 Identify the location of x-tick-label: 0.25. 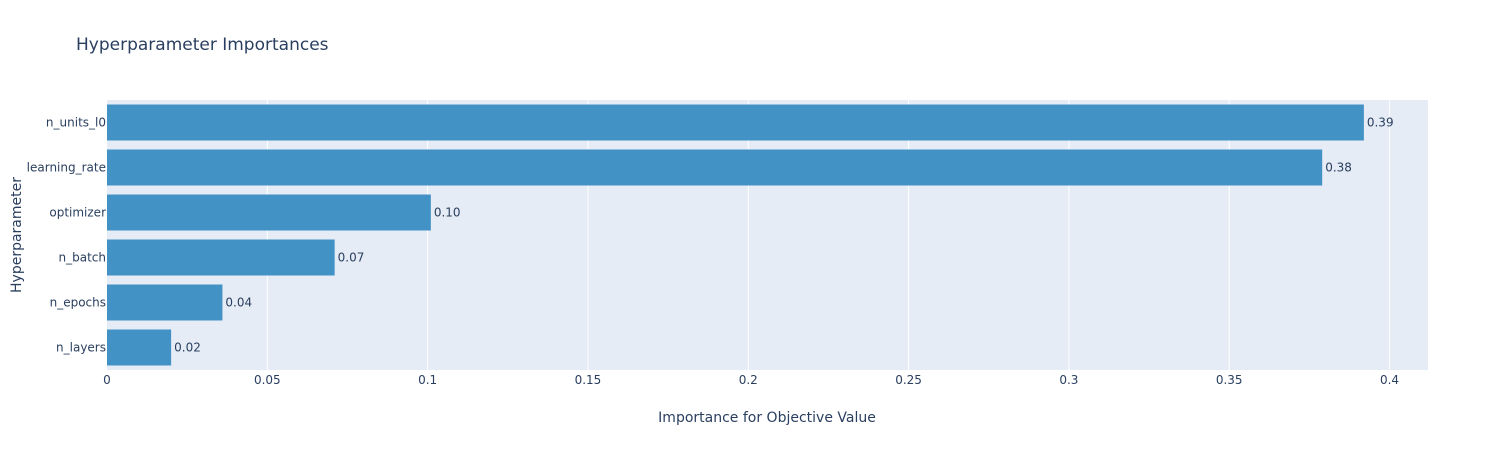
(908, 380).